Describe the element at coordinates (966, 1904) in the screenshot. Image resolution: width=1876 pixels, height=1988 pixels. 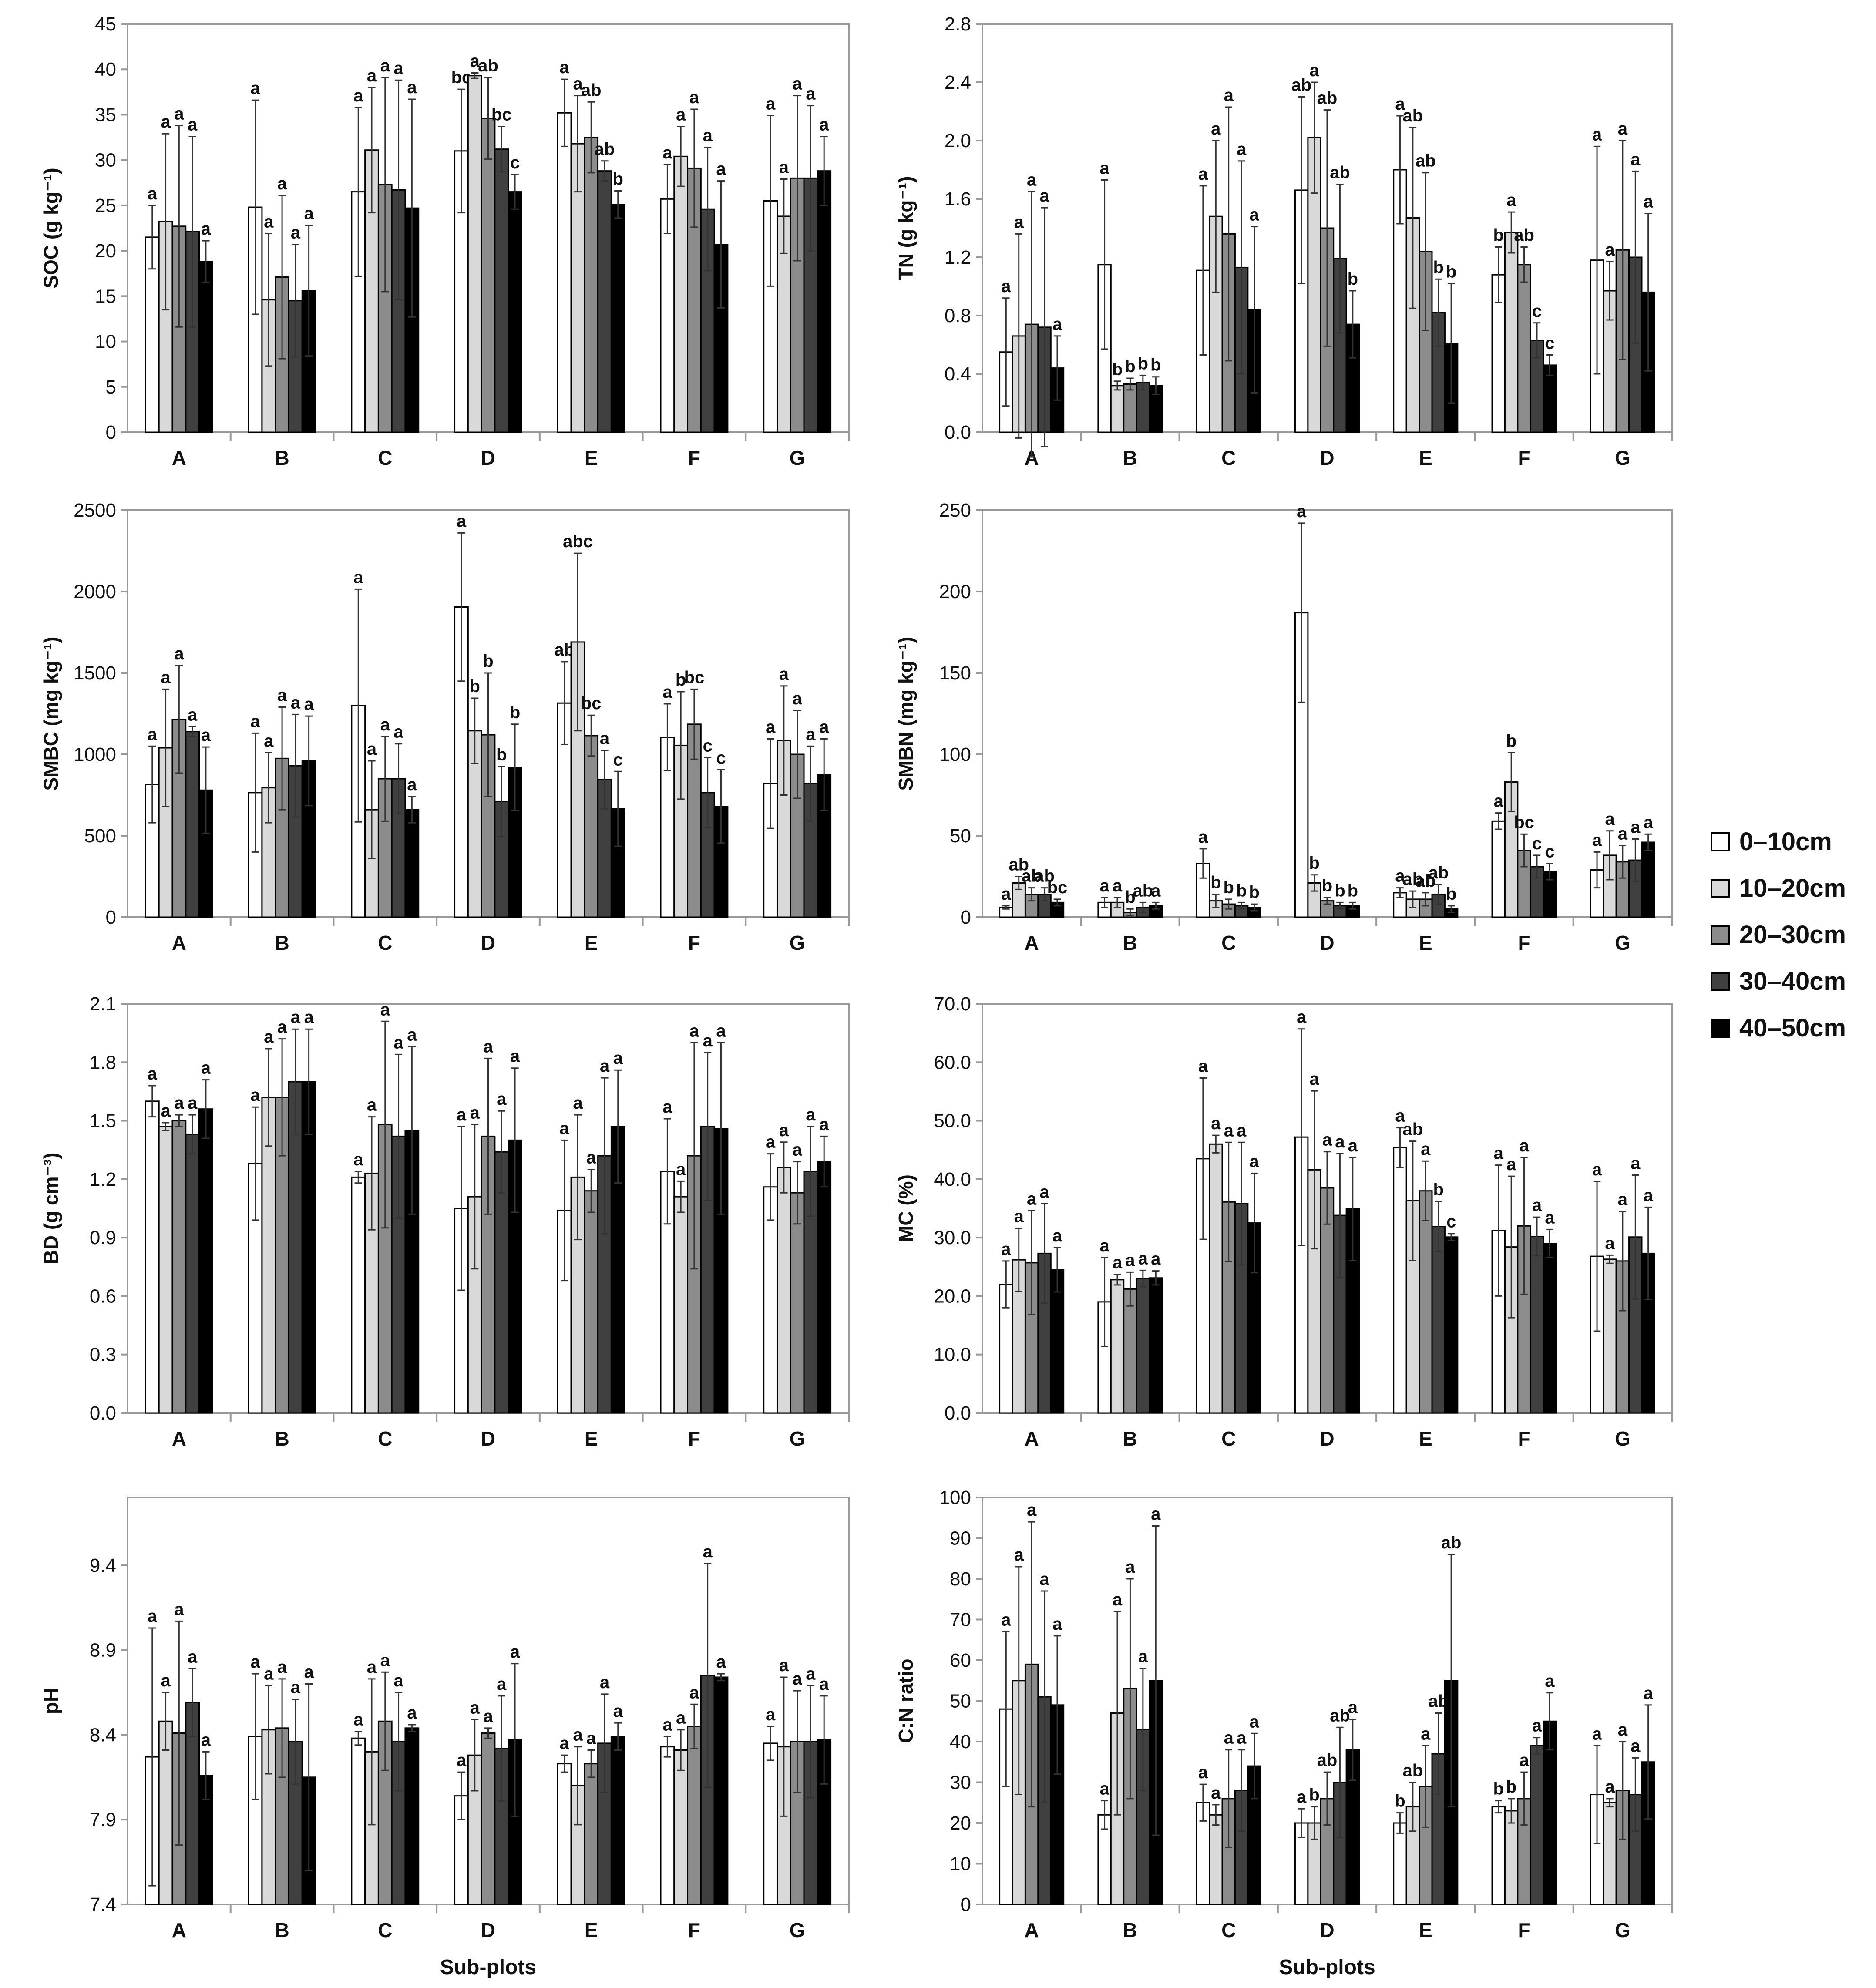
I see `y-tick-label: 0` at that location.